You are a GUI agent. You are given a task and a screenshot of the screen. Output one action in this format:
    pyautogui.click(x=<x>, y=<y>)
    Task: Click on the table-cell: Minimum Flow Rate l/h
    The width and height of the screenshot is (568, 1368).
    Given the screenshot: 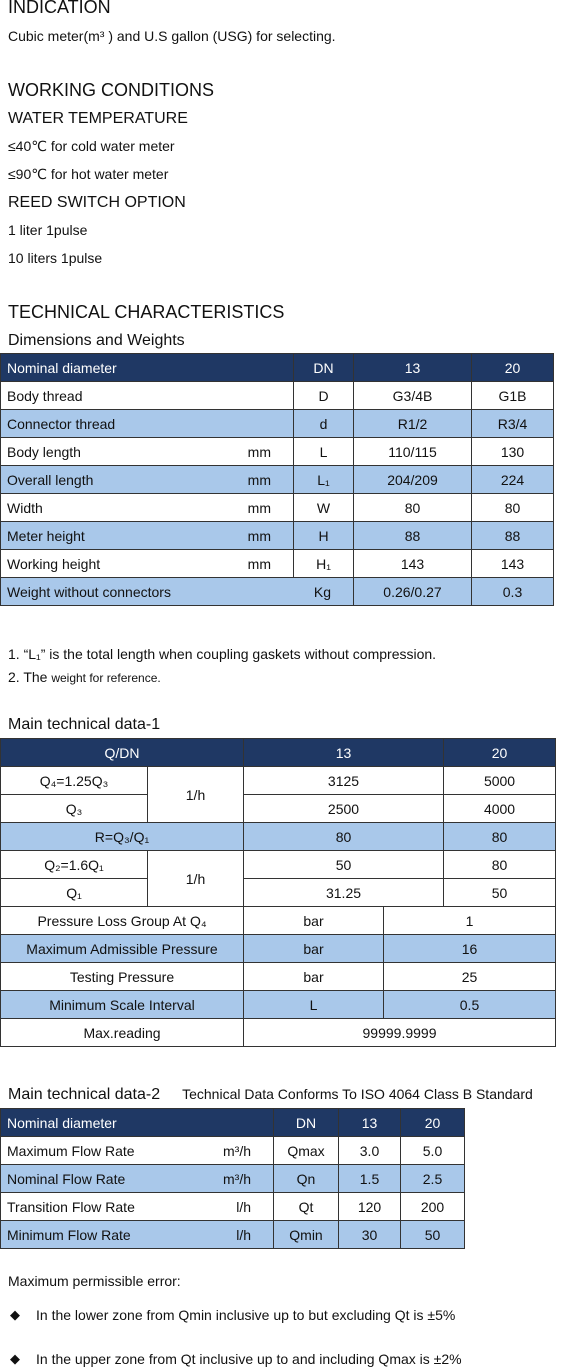 What is the action you would take?
    pyautogui.click(x=137, y=1234)
    